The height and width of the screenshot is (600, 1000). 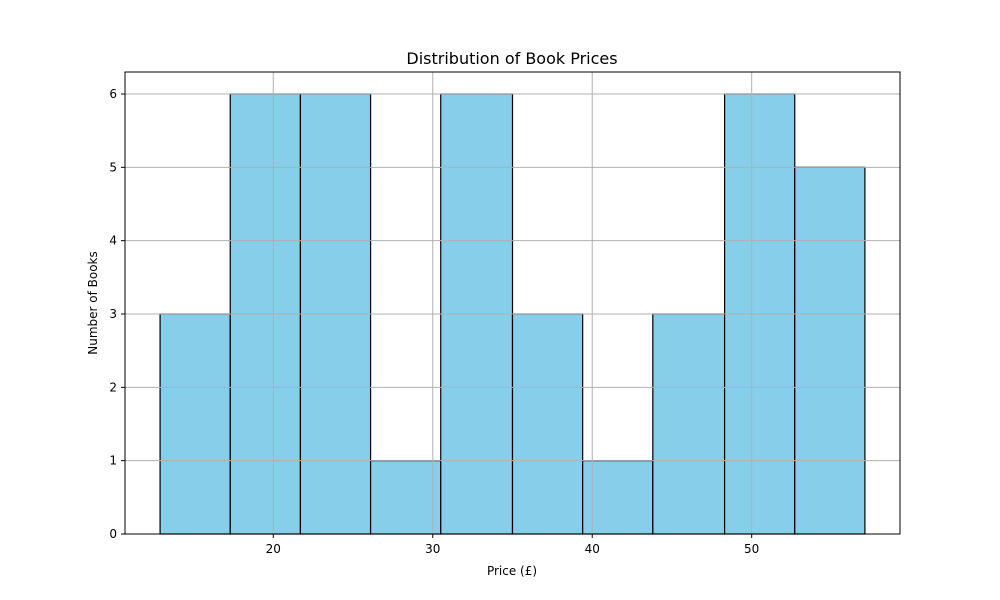 I want to click on y-tick-label: 2, so click(x=113, y=387).